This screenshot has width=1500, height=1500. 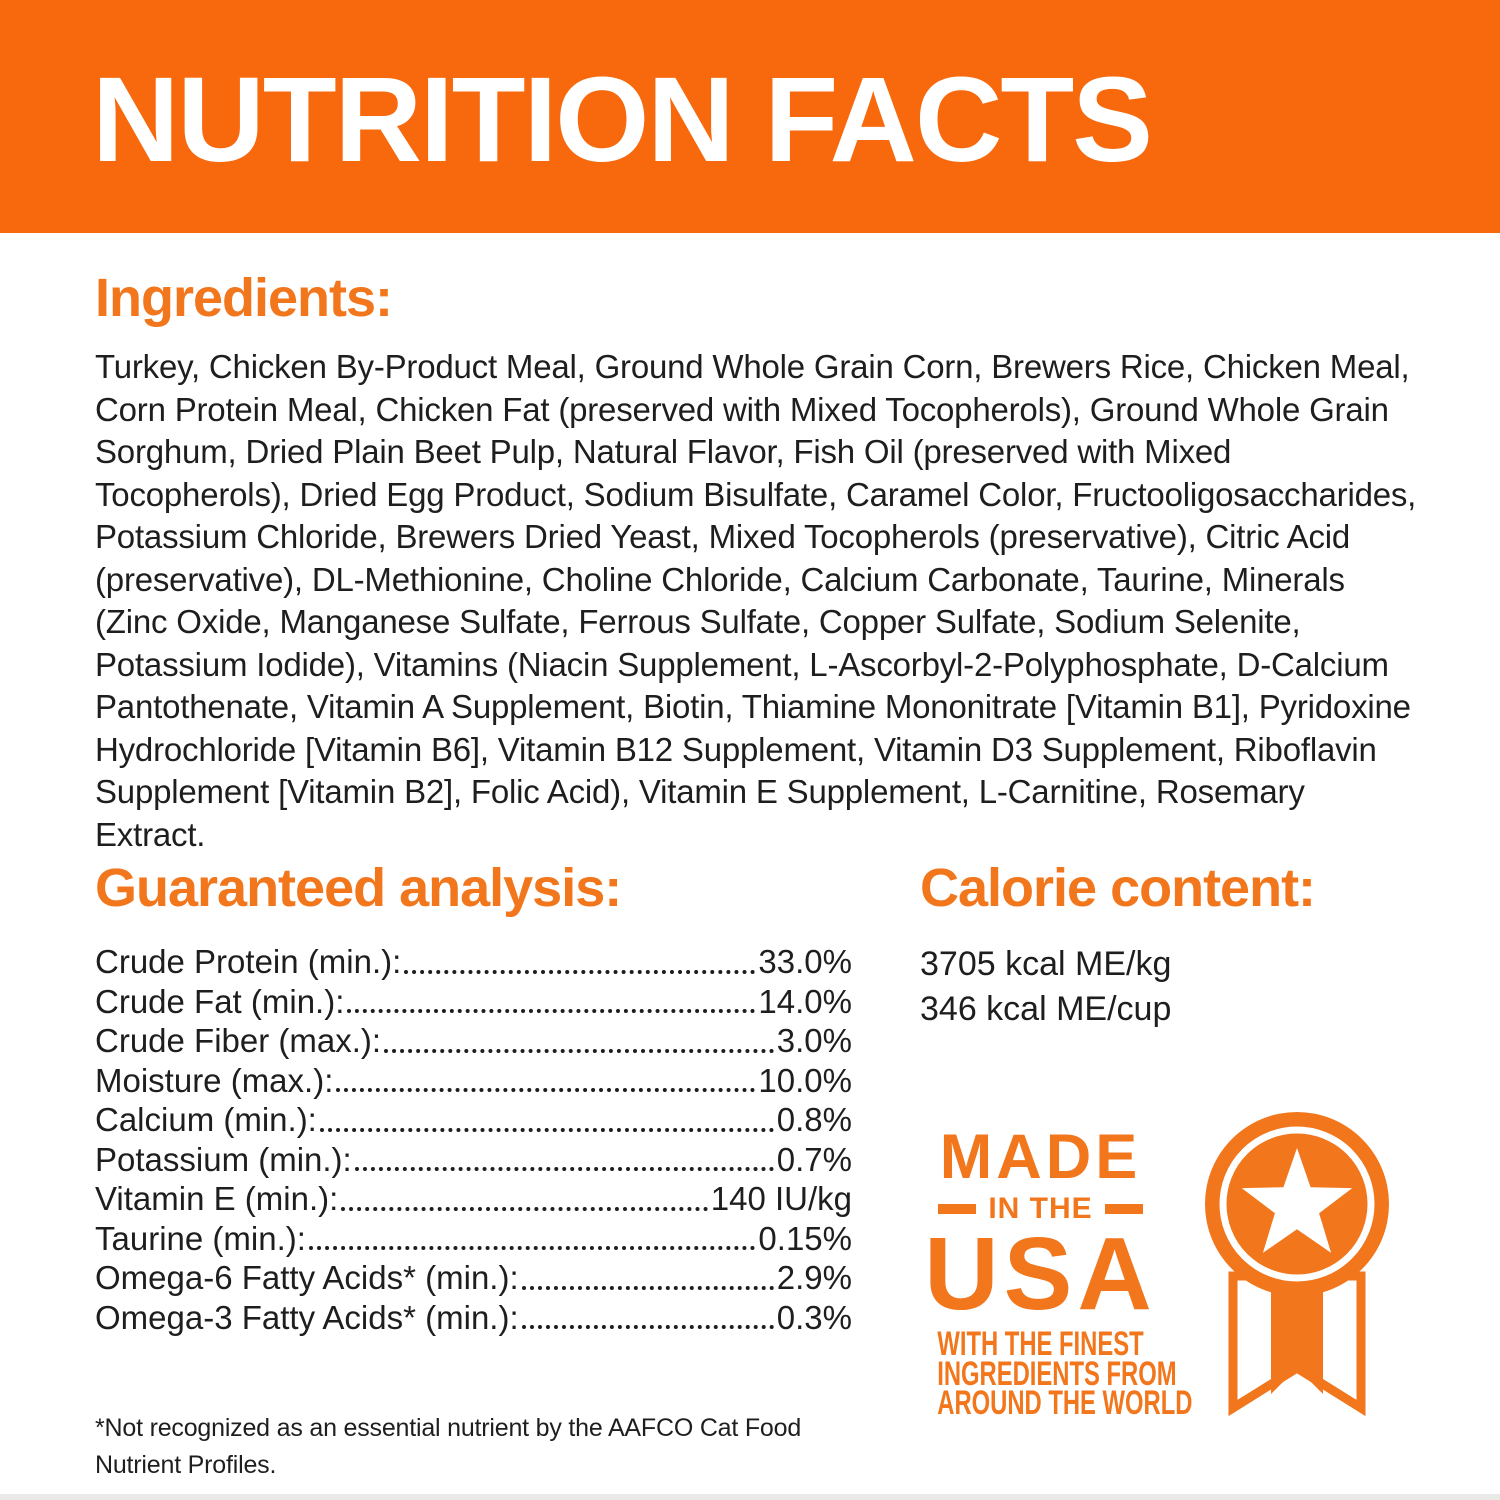 I want to click on analysis-value: 0.8%, so click(x=814, y=1119).